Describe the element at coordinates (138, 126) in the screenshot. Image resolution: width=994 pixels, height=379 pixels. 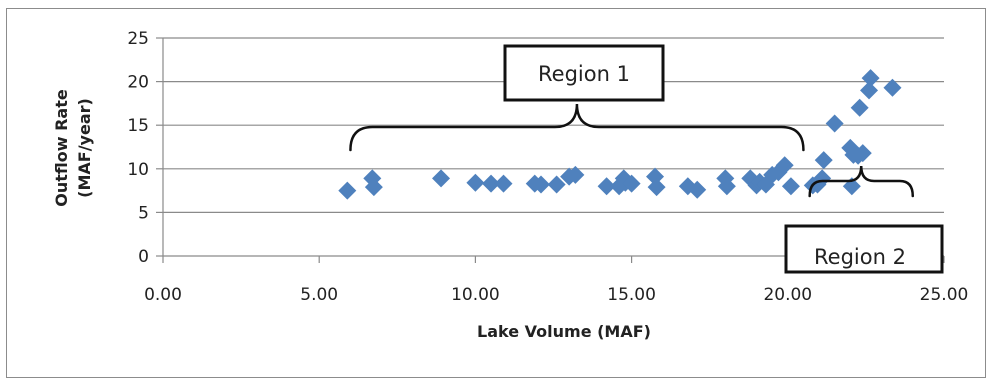
I see `y-tick-label: 15` at that location.